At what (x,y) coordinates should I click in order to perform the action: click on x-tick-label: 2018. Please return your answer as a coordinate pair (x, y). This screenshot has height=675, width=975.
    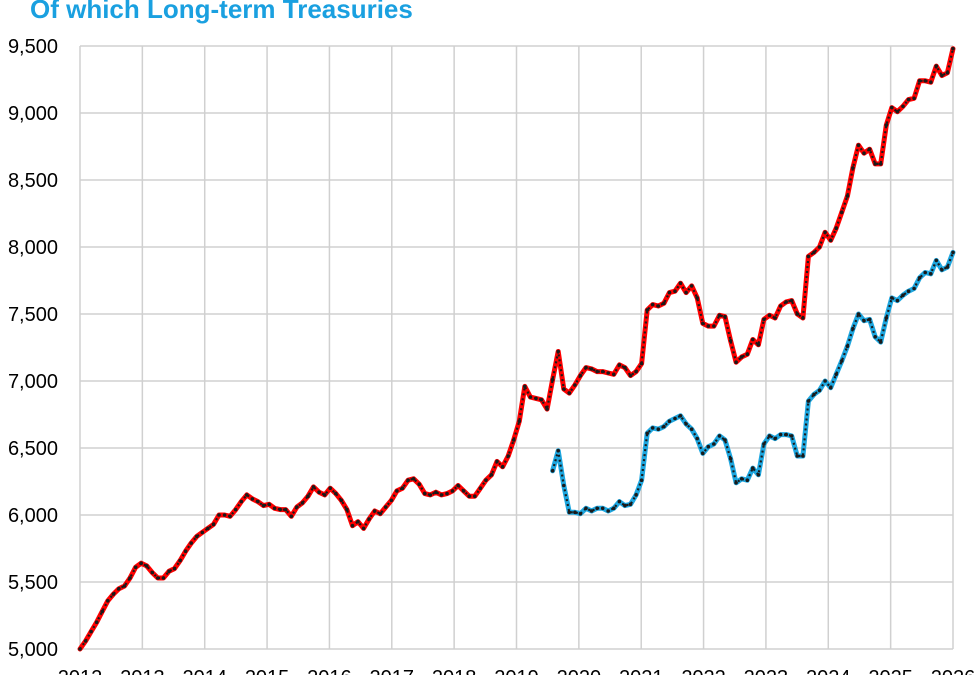
    Looking at the image, I should click on (454, 671).